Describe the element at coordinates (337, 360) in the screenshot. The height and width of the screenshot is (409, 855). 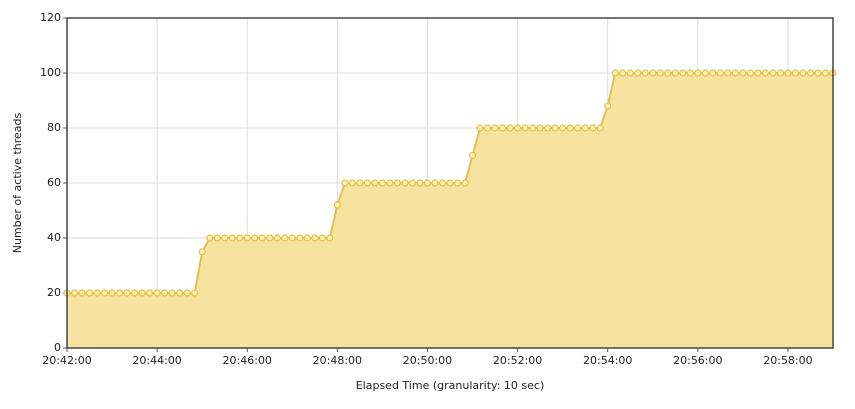
I see `x-tick-label: 20:48:00` at that location.